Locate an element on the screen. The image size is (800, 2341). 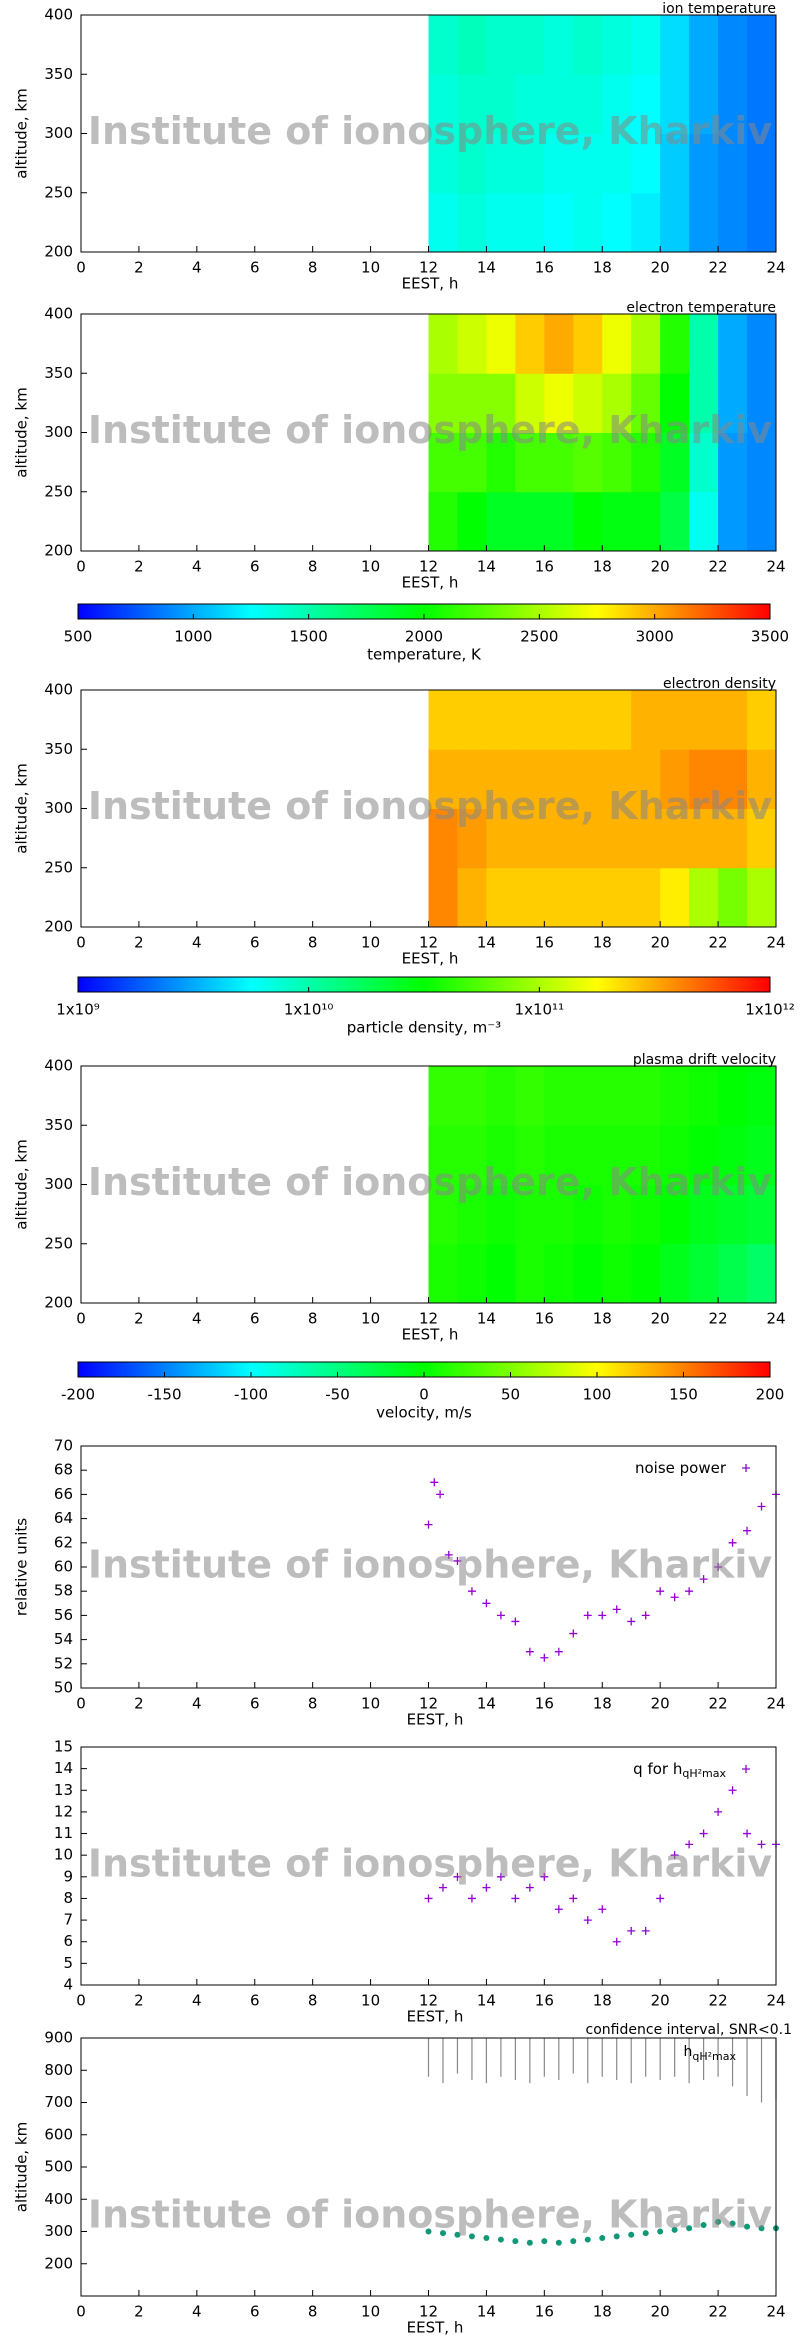
colorbar-tick-label: 2500 is located at coordinates (539, 637).